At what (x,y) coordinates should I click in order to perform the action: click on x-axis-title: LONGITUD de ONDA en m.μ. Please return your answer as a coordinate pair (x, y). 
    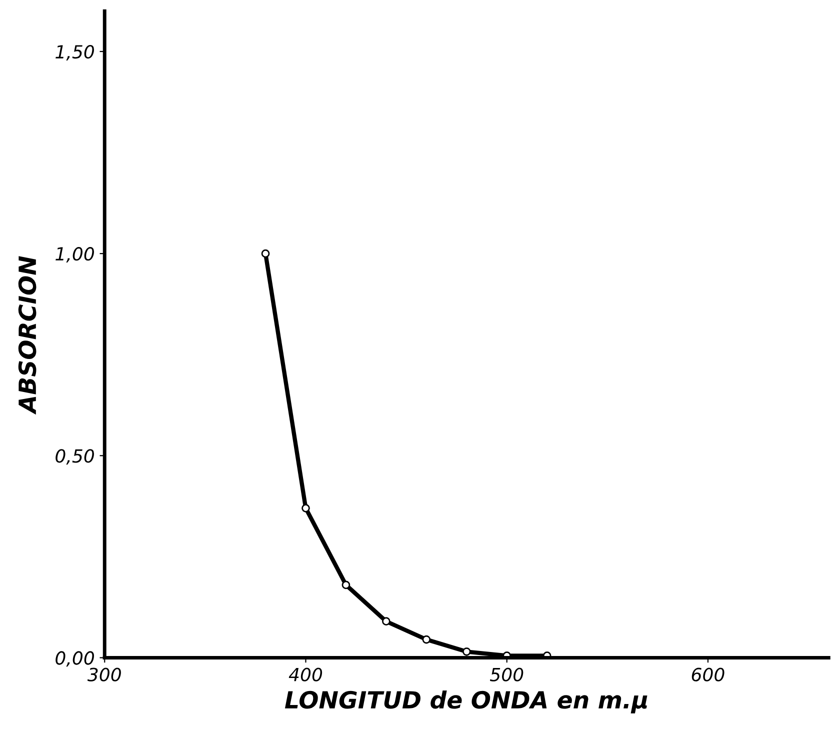
    Looking at the image, I should click on (466, 702).